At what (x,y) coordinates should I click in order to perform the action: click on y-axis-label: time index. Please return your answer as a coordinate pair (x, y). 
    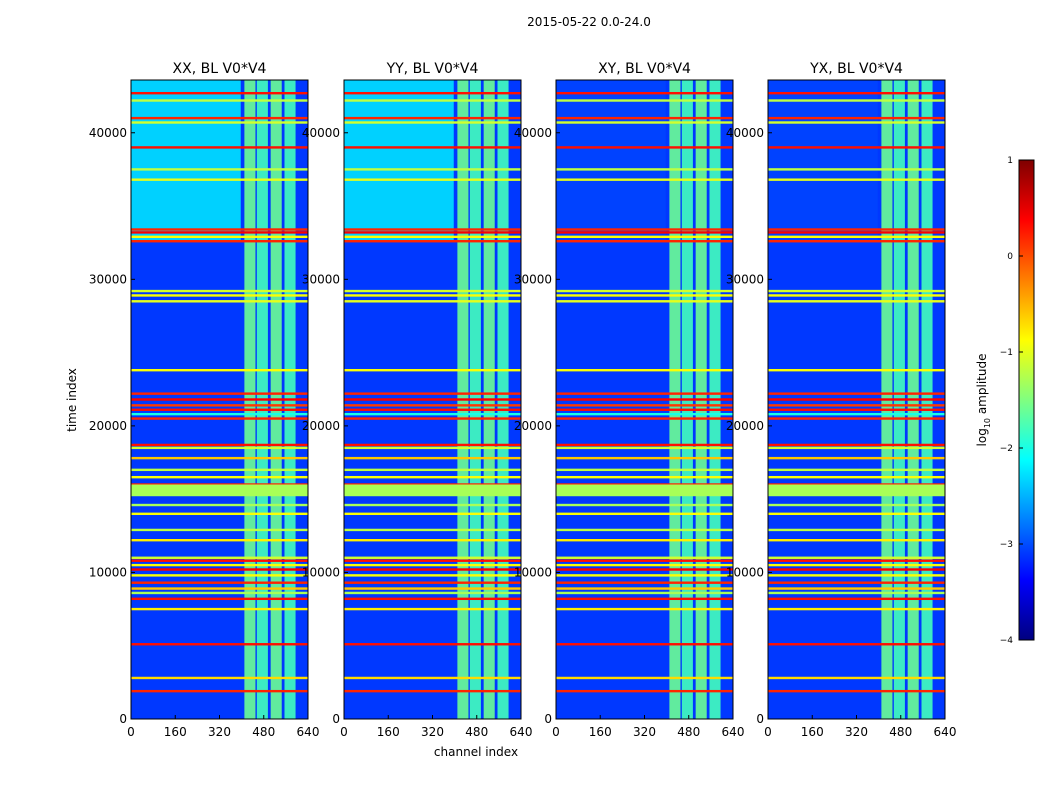
    Looking at the image, I should click on (72, 400).